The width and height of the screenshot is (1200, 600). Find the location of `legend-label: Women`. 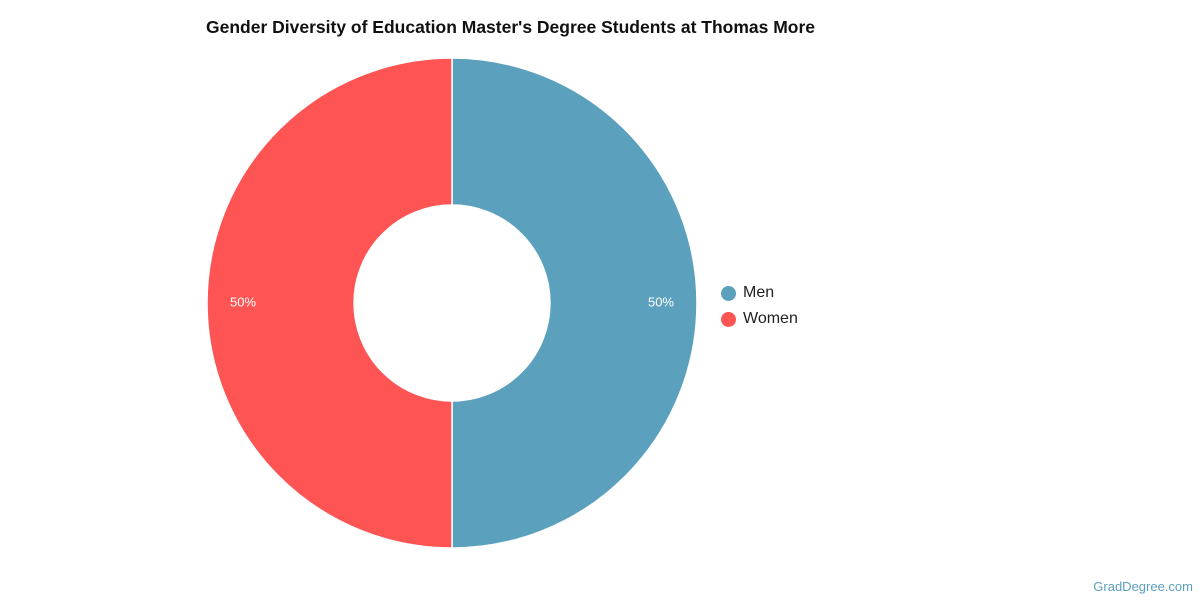

legend-label: Women is located at coordinates (770, 318).